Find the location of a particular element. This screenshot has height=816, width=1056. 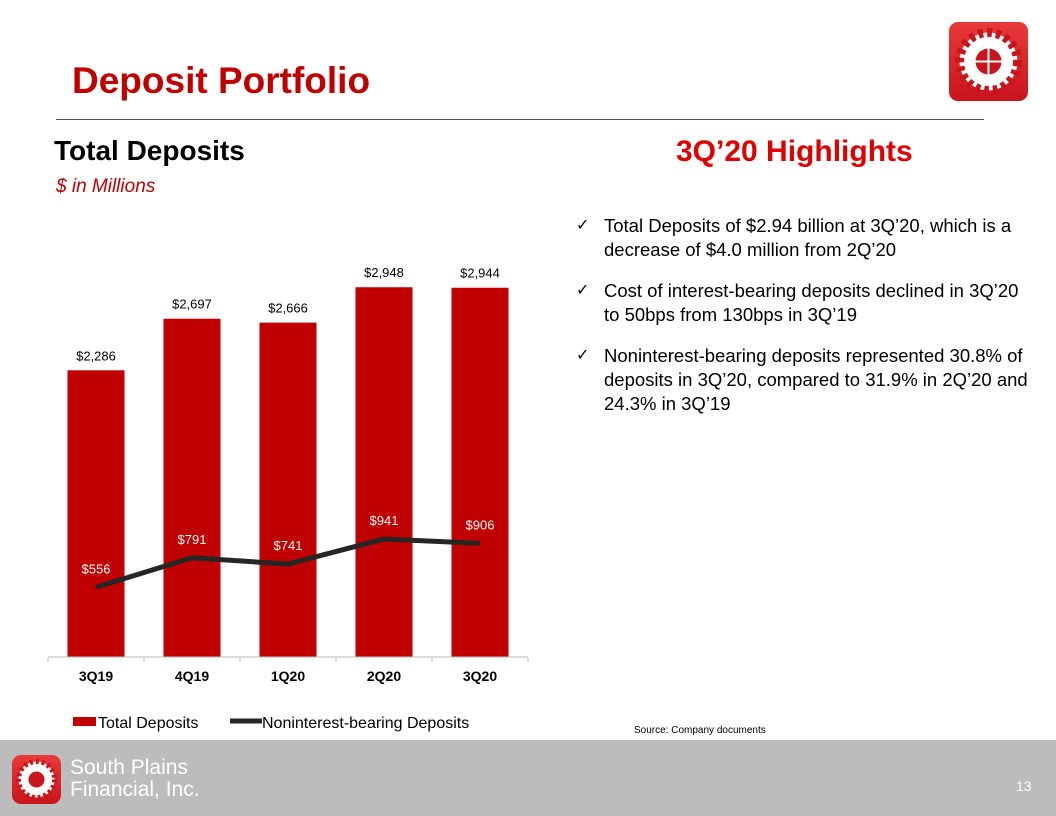

x-tick-label: 4Q19 is located at coordinates (192, 676).